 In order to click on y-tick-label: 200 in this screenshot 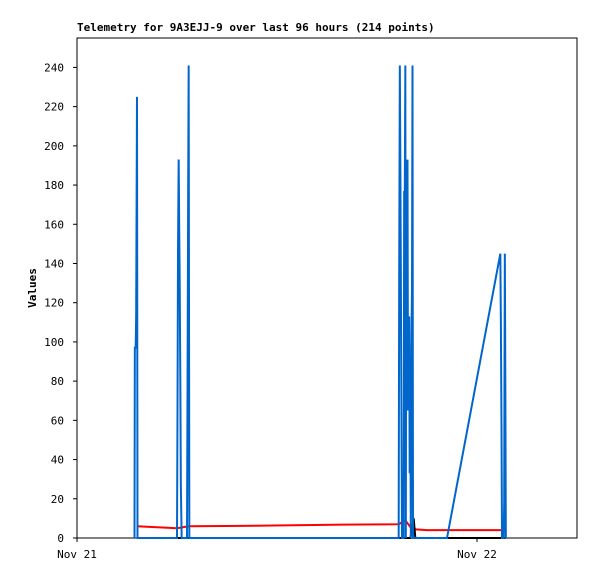, I will do `click(54, 146)`.